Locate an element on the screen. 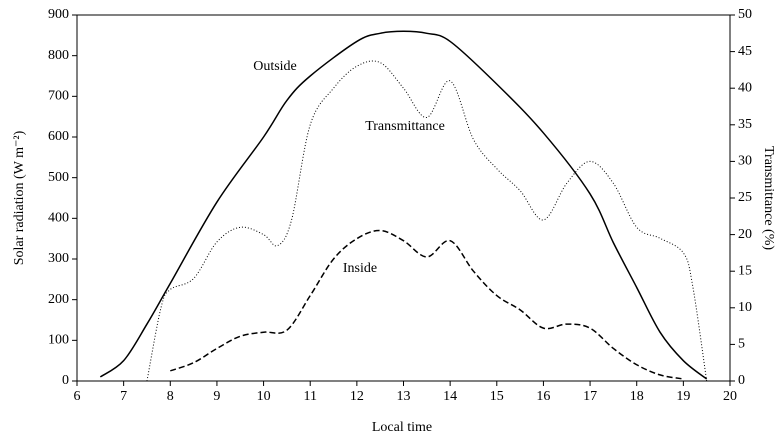 The height and width of the screenshot is (447, 777). x-tick-label: 6 is located at coordinates (77, 396).